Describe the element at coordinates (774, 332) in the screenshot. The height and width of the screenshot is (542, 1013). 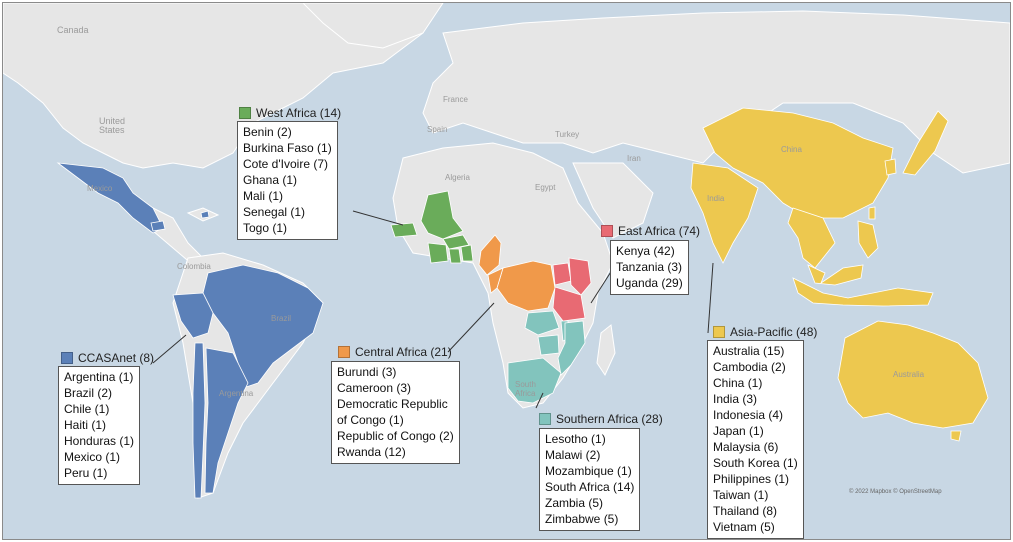
I see `asia-pacific-title: Asia-Pacific (48)` at that location.